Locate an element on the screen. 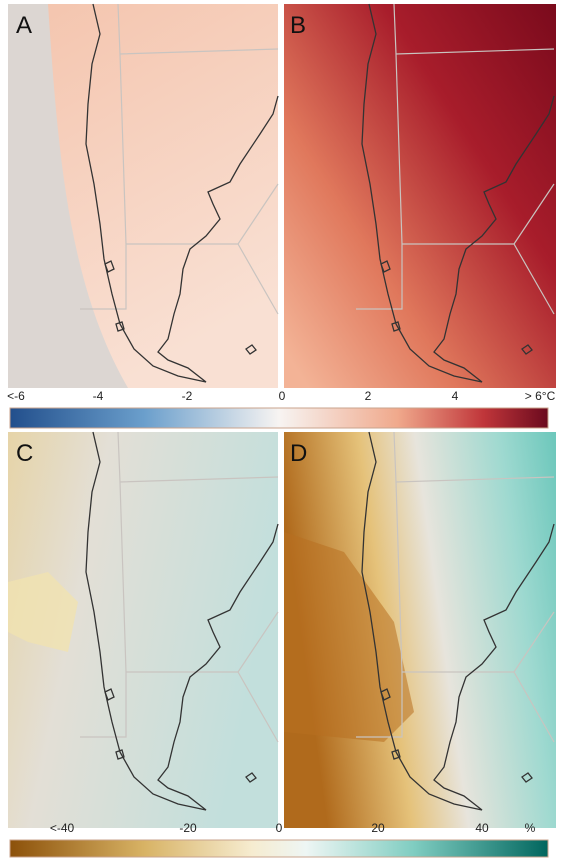  tick-label: <-6 is located at coordinates (16, 396).